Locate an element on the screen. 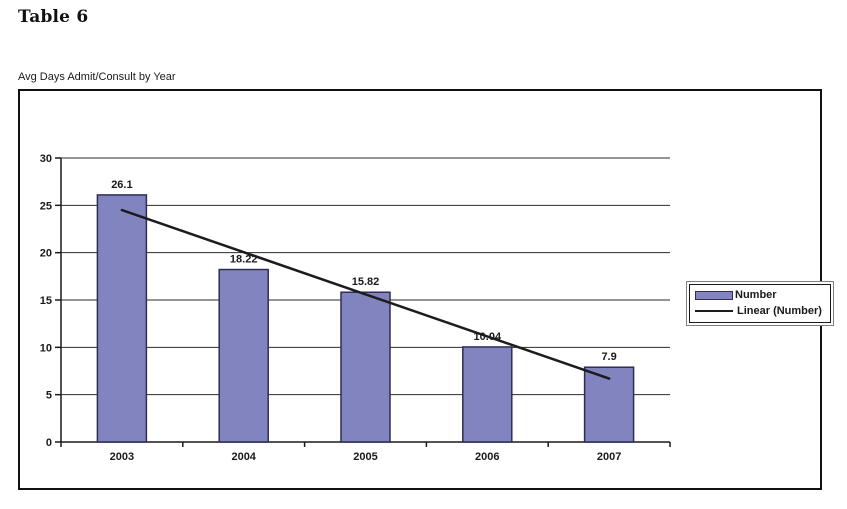 The image size is (847, 509). bar-2005 is located at coordinates (365, 367).